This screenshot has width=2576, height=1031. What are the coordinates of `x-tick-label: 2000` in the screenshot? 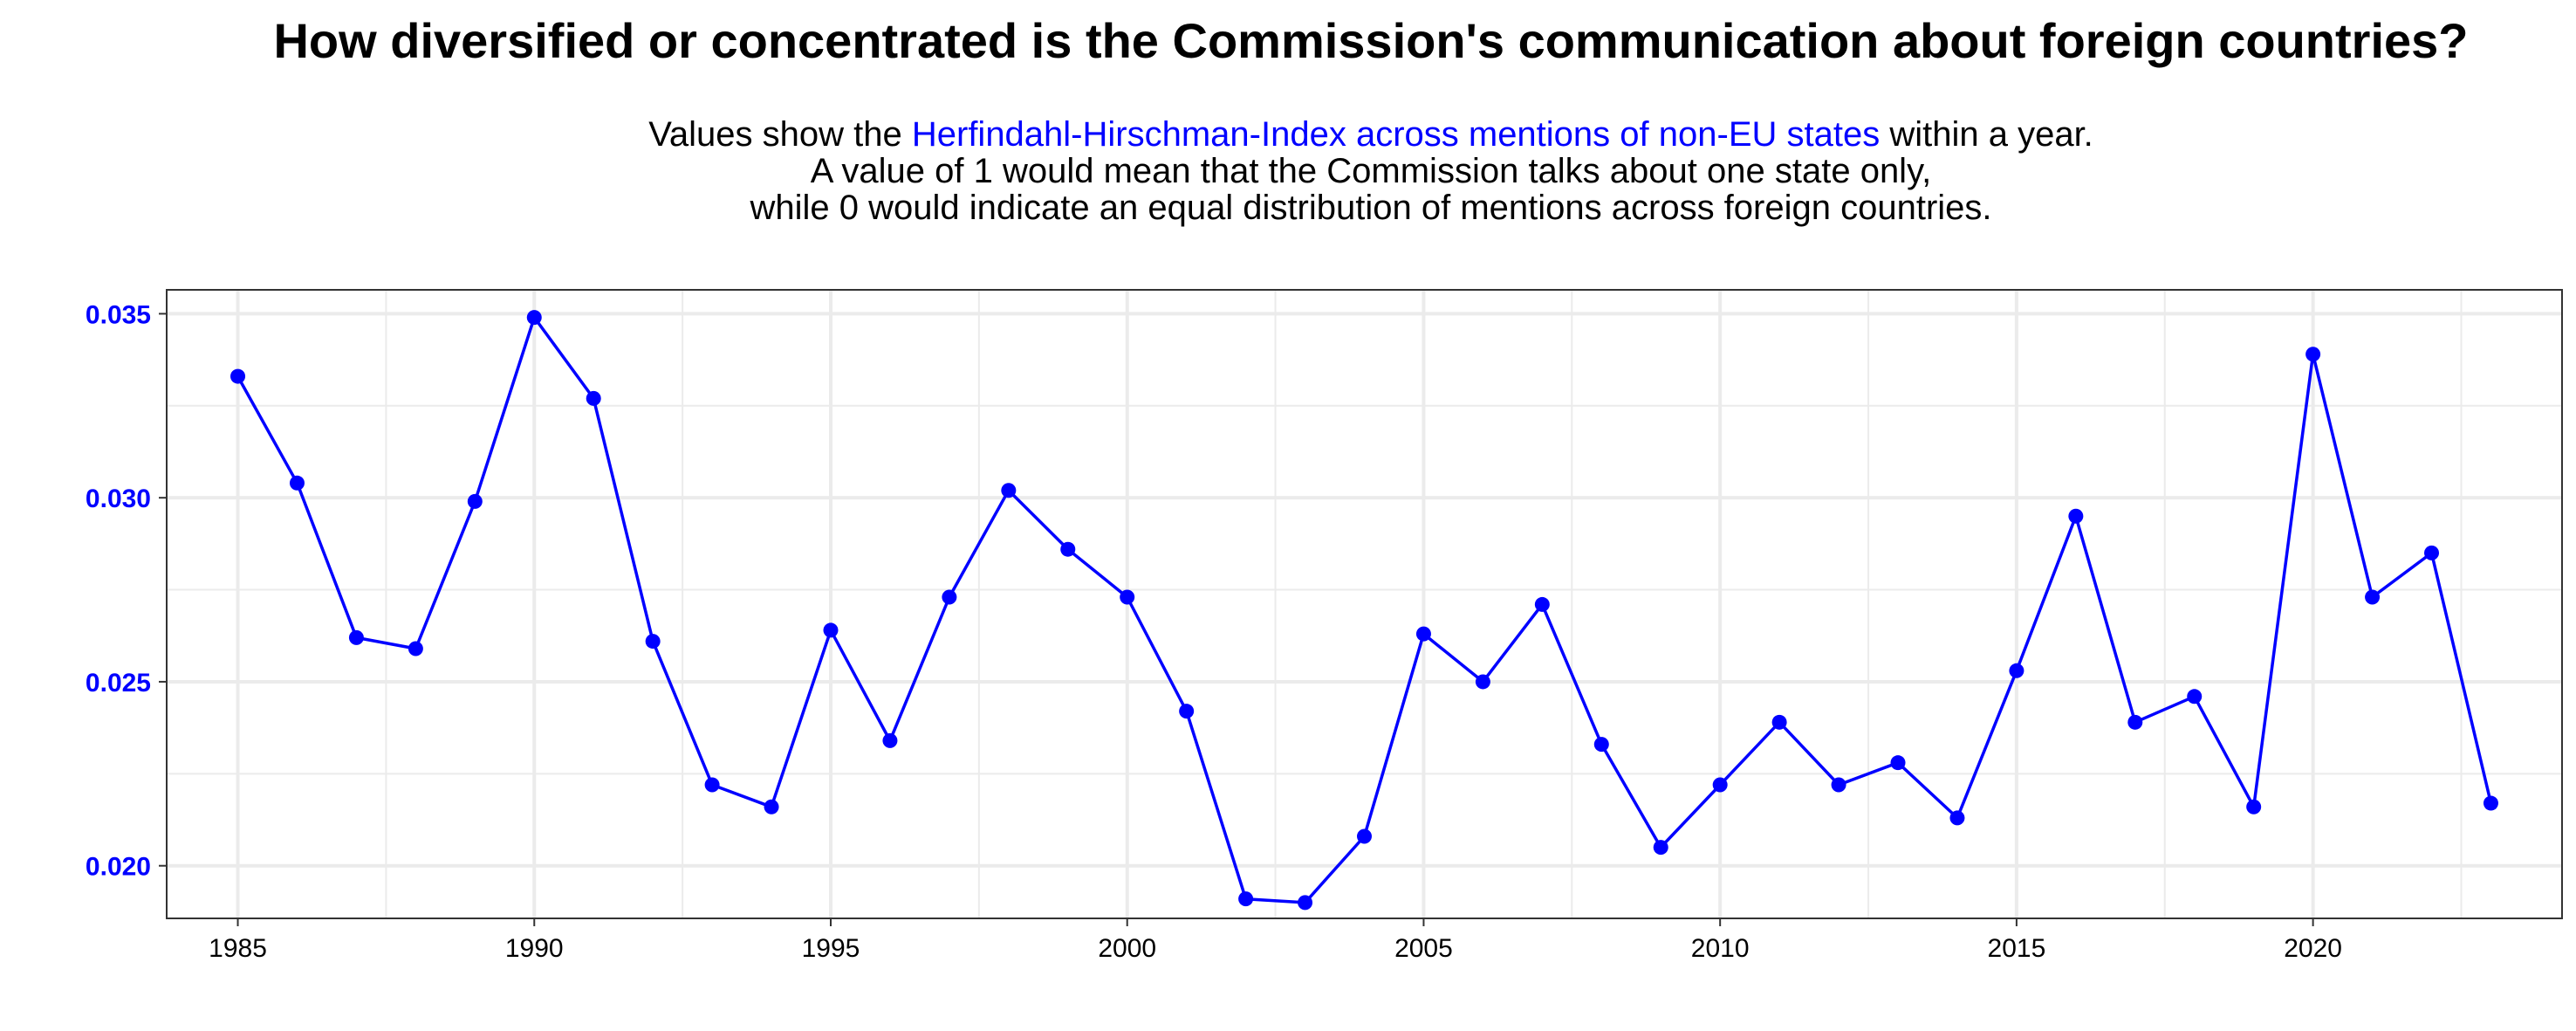 It's located at (1127, 948).